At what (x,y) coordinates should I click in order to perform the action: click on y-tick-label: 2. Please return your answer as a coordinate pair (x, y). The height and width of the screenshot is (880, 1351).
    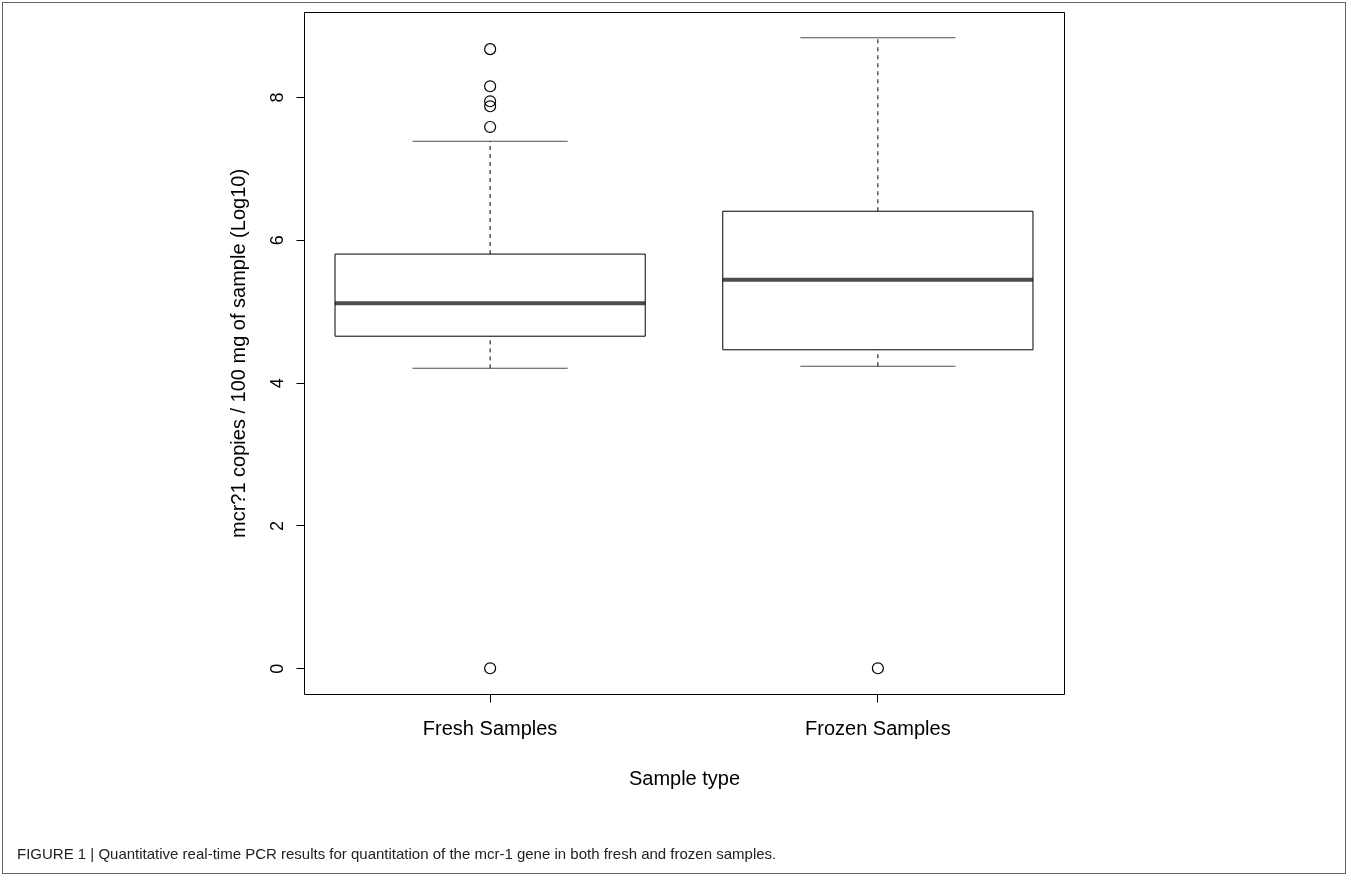
    Looking at the image, I should click on (276, 525).